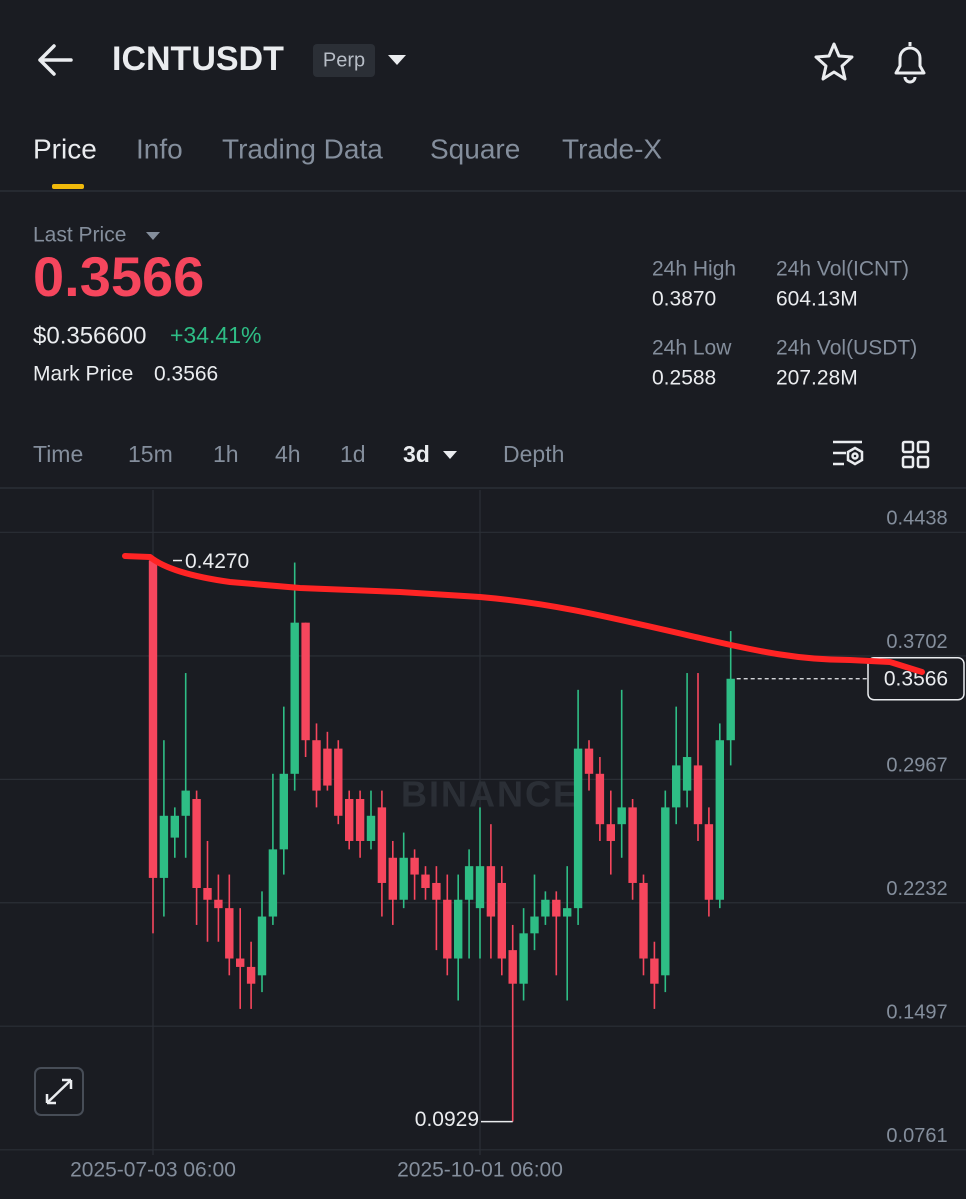 The width and height of the screenshot is (966, 1199). Describe the element at coordinates (68, 186) in the screenshot. I see `tab-indicator` at that location.